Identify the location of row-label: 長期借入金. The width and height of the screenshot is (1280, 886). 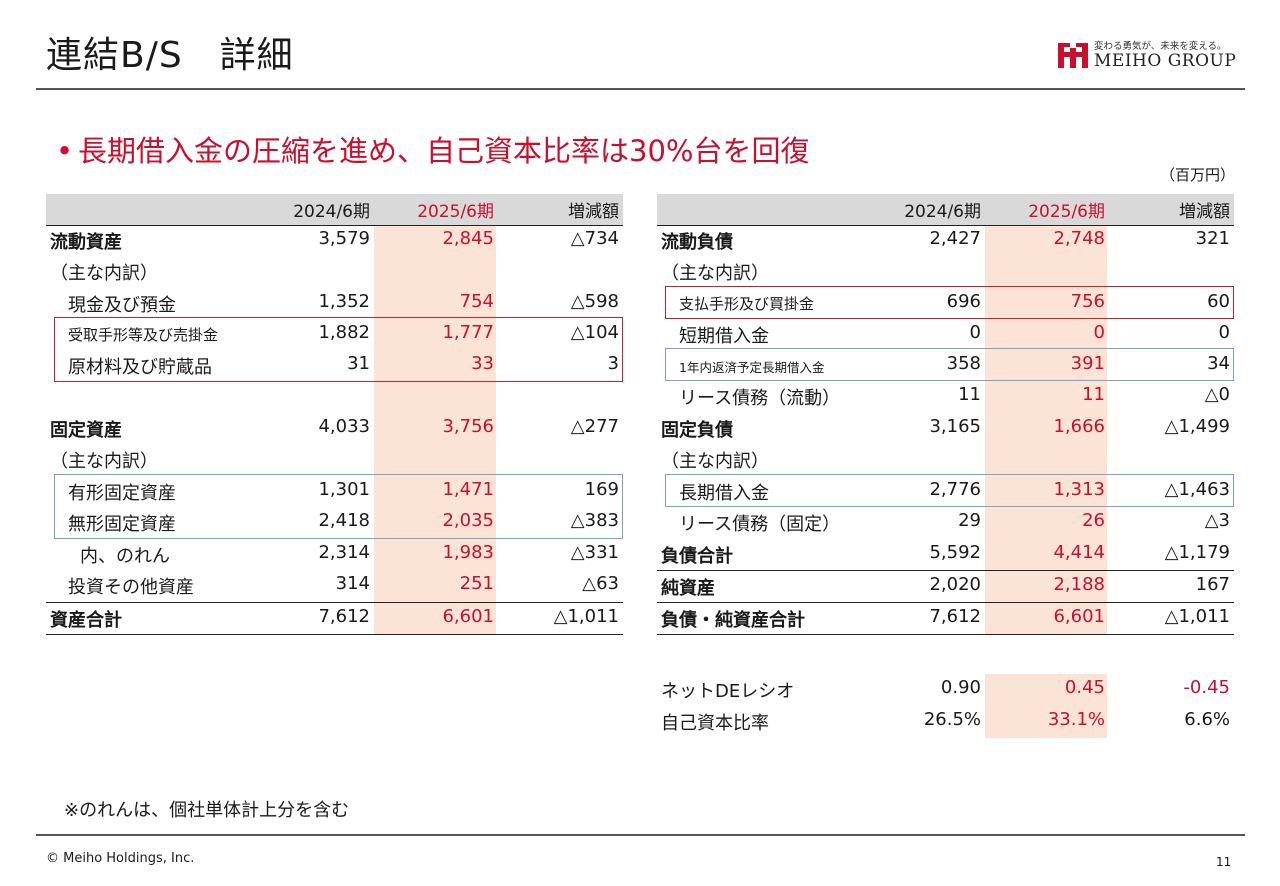
(724, 493).